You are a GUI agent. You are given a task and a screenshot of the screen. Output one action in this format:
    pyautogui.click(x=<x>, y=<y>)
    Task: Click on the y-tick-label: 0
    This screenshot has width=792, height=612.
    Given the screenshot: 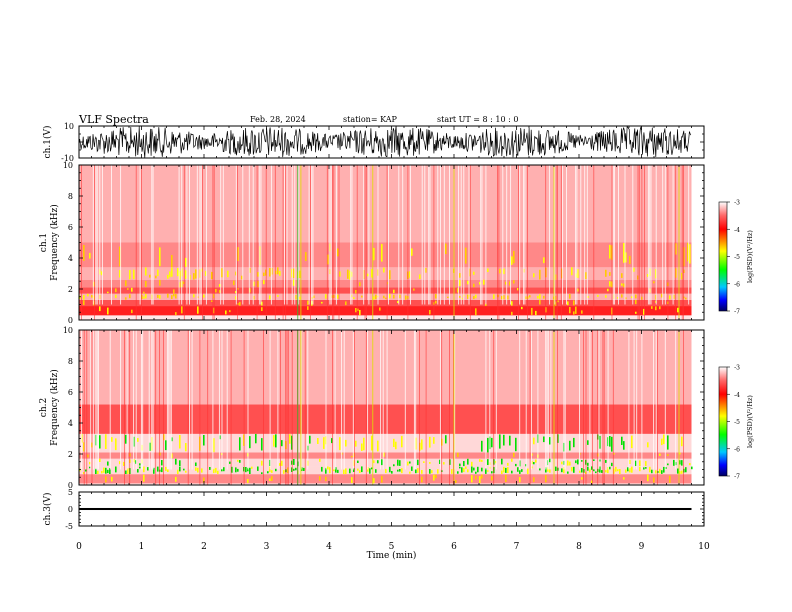 What is the action you would take?
    pyautogui.click(x=70, y=320)
    